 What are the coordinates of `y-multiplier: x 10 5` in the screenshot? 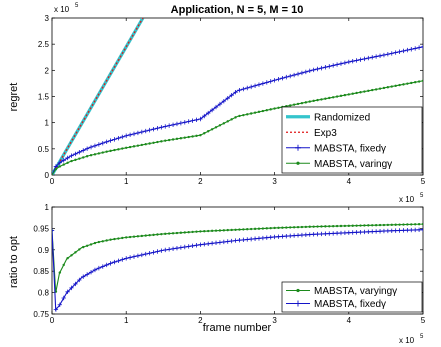 It's located at (66, 8).